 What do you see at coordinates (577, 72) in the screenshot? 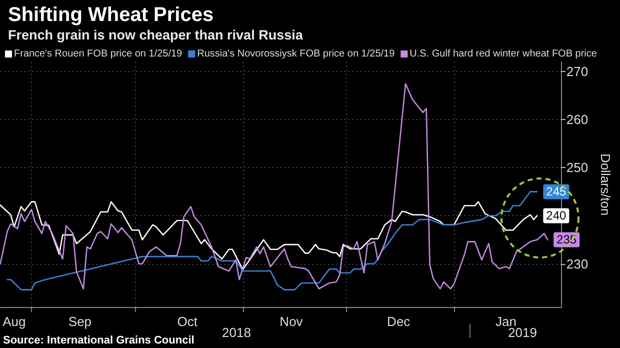
I see `y-tick-label: 270` at bounding box center [577, 72].